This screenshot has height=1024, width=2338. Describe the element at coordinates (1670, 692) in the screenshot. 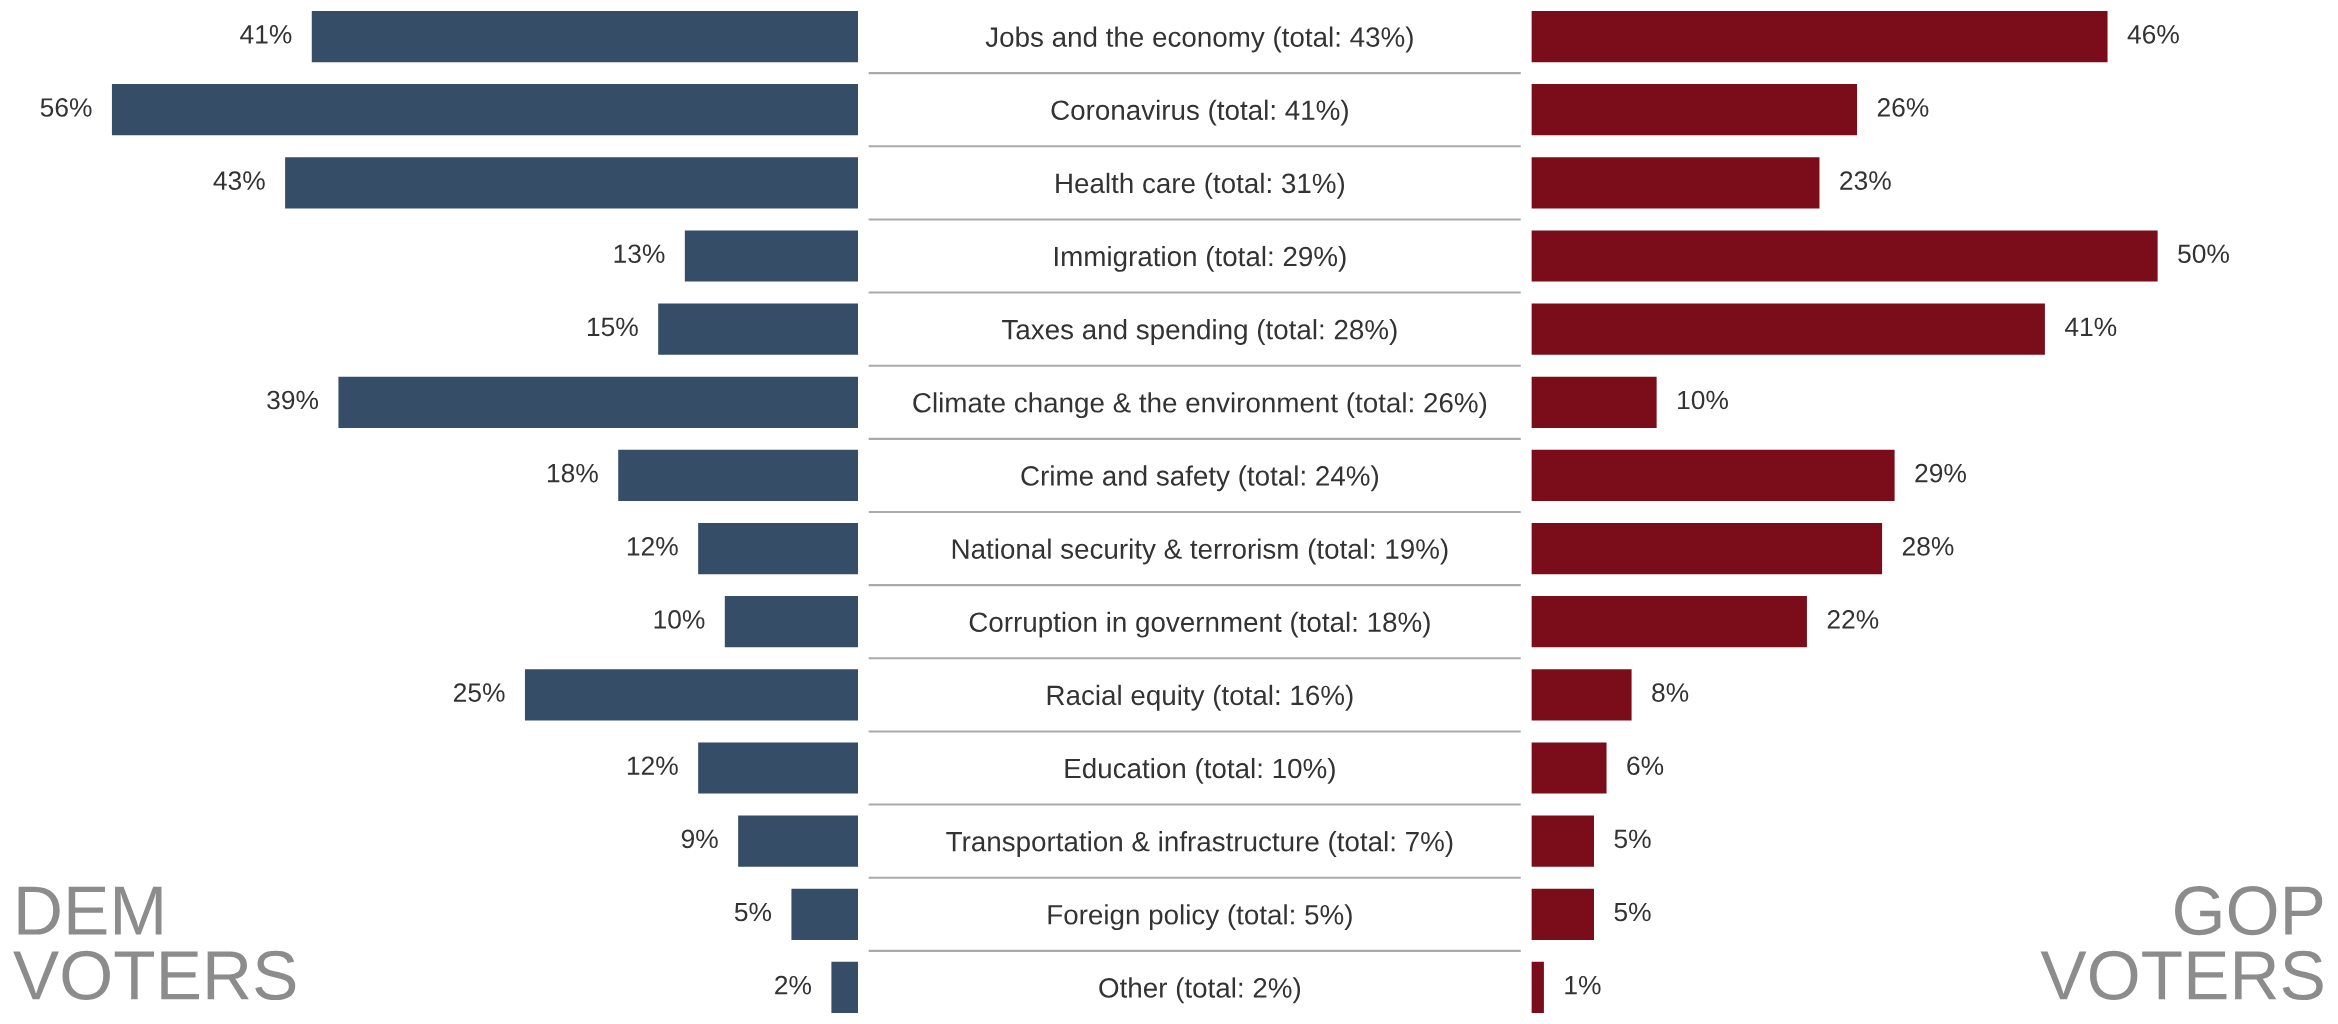

I see `data-label: 8%` at that location.